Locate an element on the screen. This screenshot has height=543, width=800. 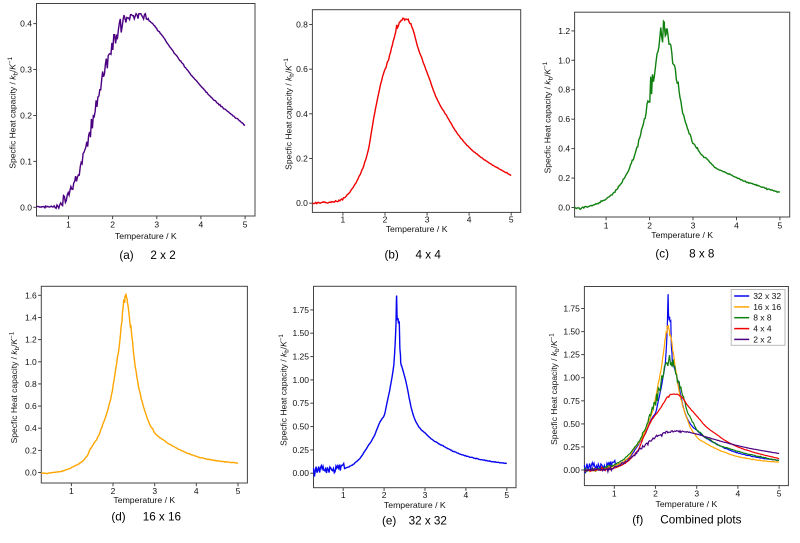
svg-text: Combined plots is located at coordinates (700, 520).